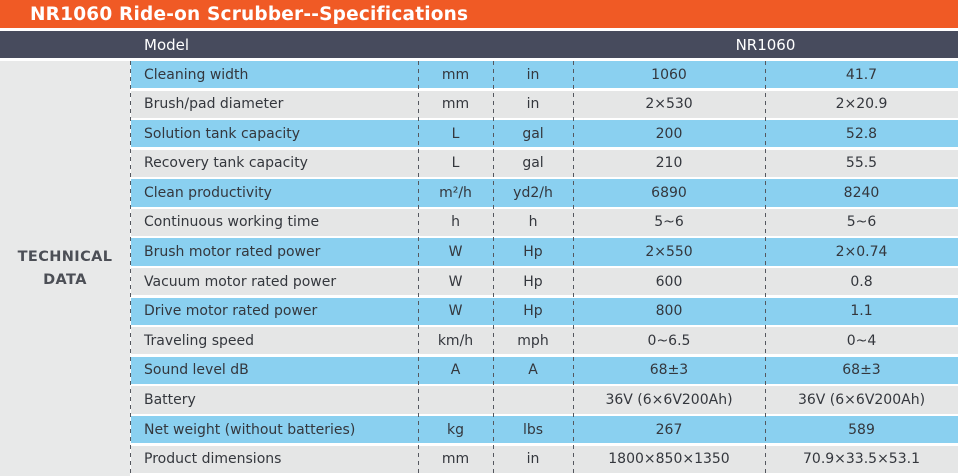  I want to click on unit-imperial-cell: yd2/h, so click(533, 192).